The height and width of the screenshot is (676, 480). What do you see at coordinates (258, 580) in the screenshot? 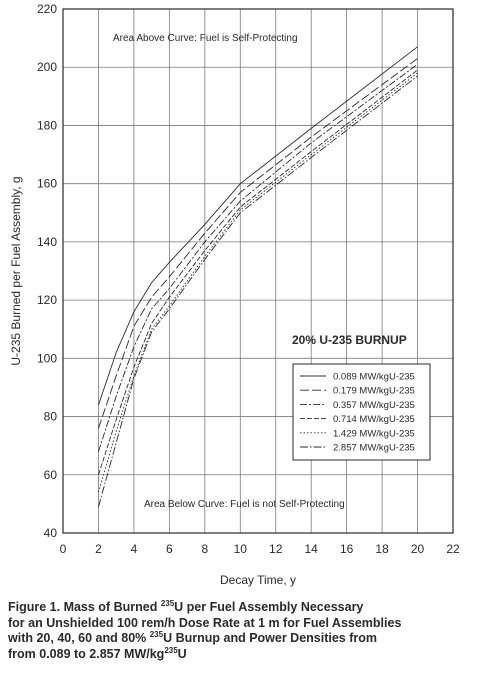
I see `x-axis-label: Decay Time, y` at bounding box center [258, 580].